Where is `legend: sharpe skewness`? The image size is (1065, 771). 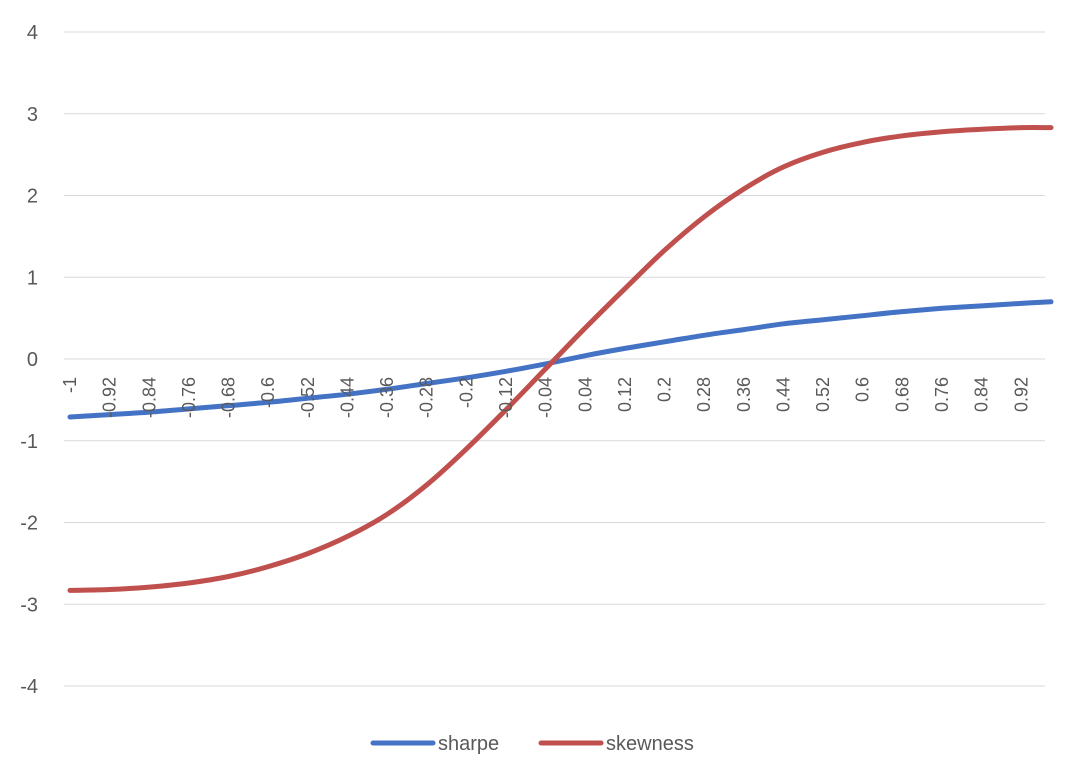 legend: sharpe skewness is located at coordinates (532, 744).